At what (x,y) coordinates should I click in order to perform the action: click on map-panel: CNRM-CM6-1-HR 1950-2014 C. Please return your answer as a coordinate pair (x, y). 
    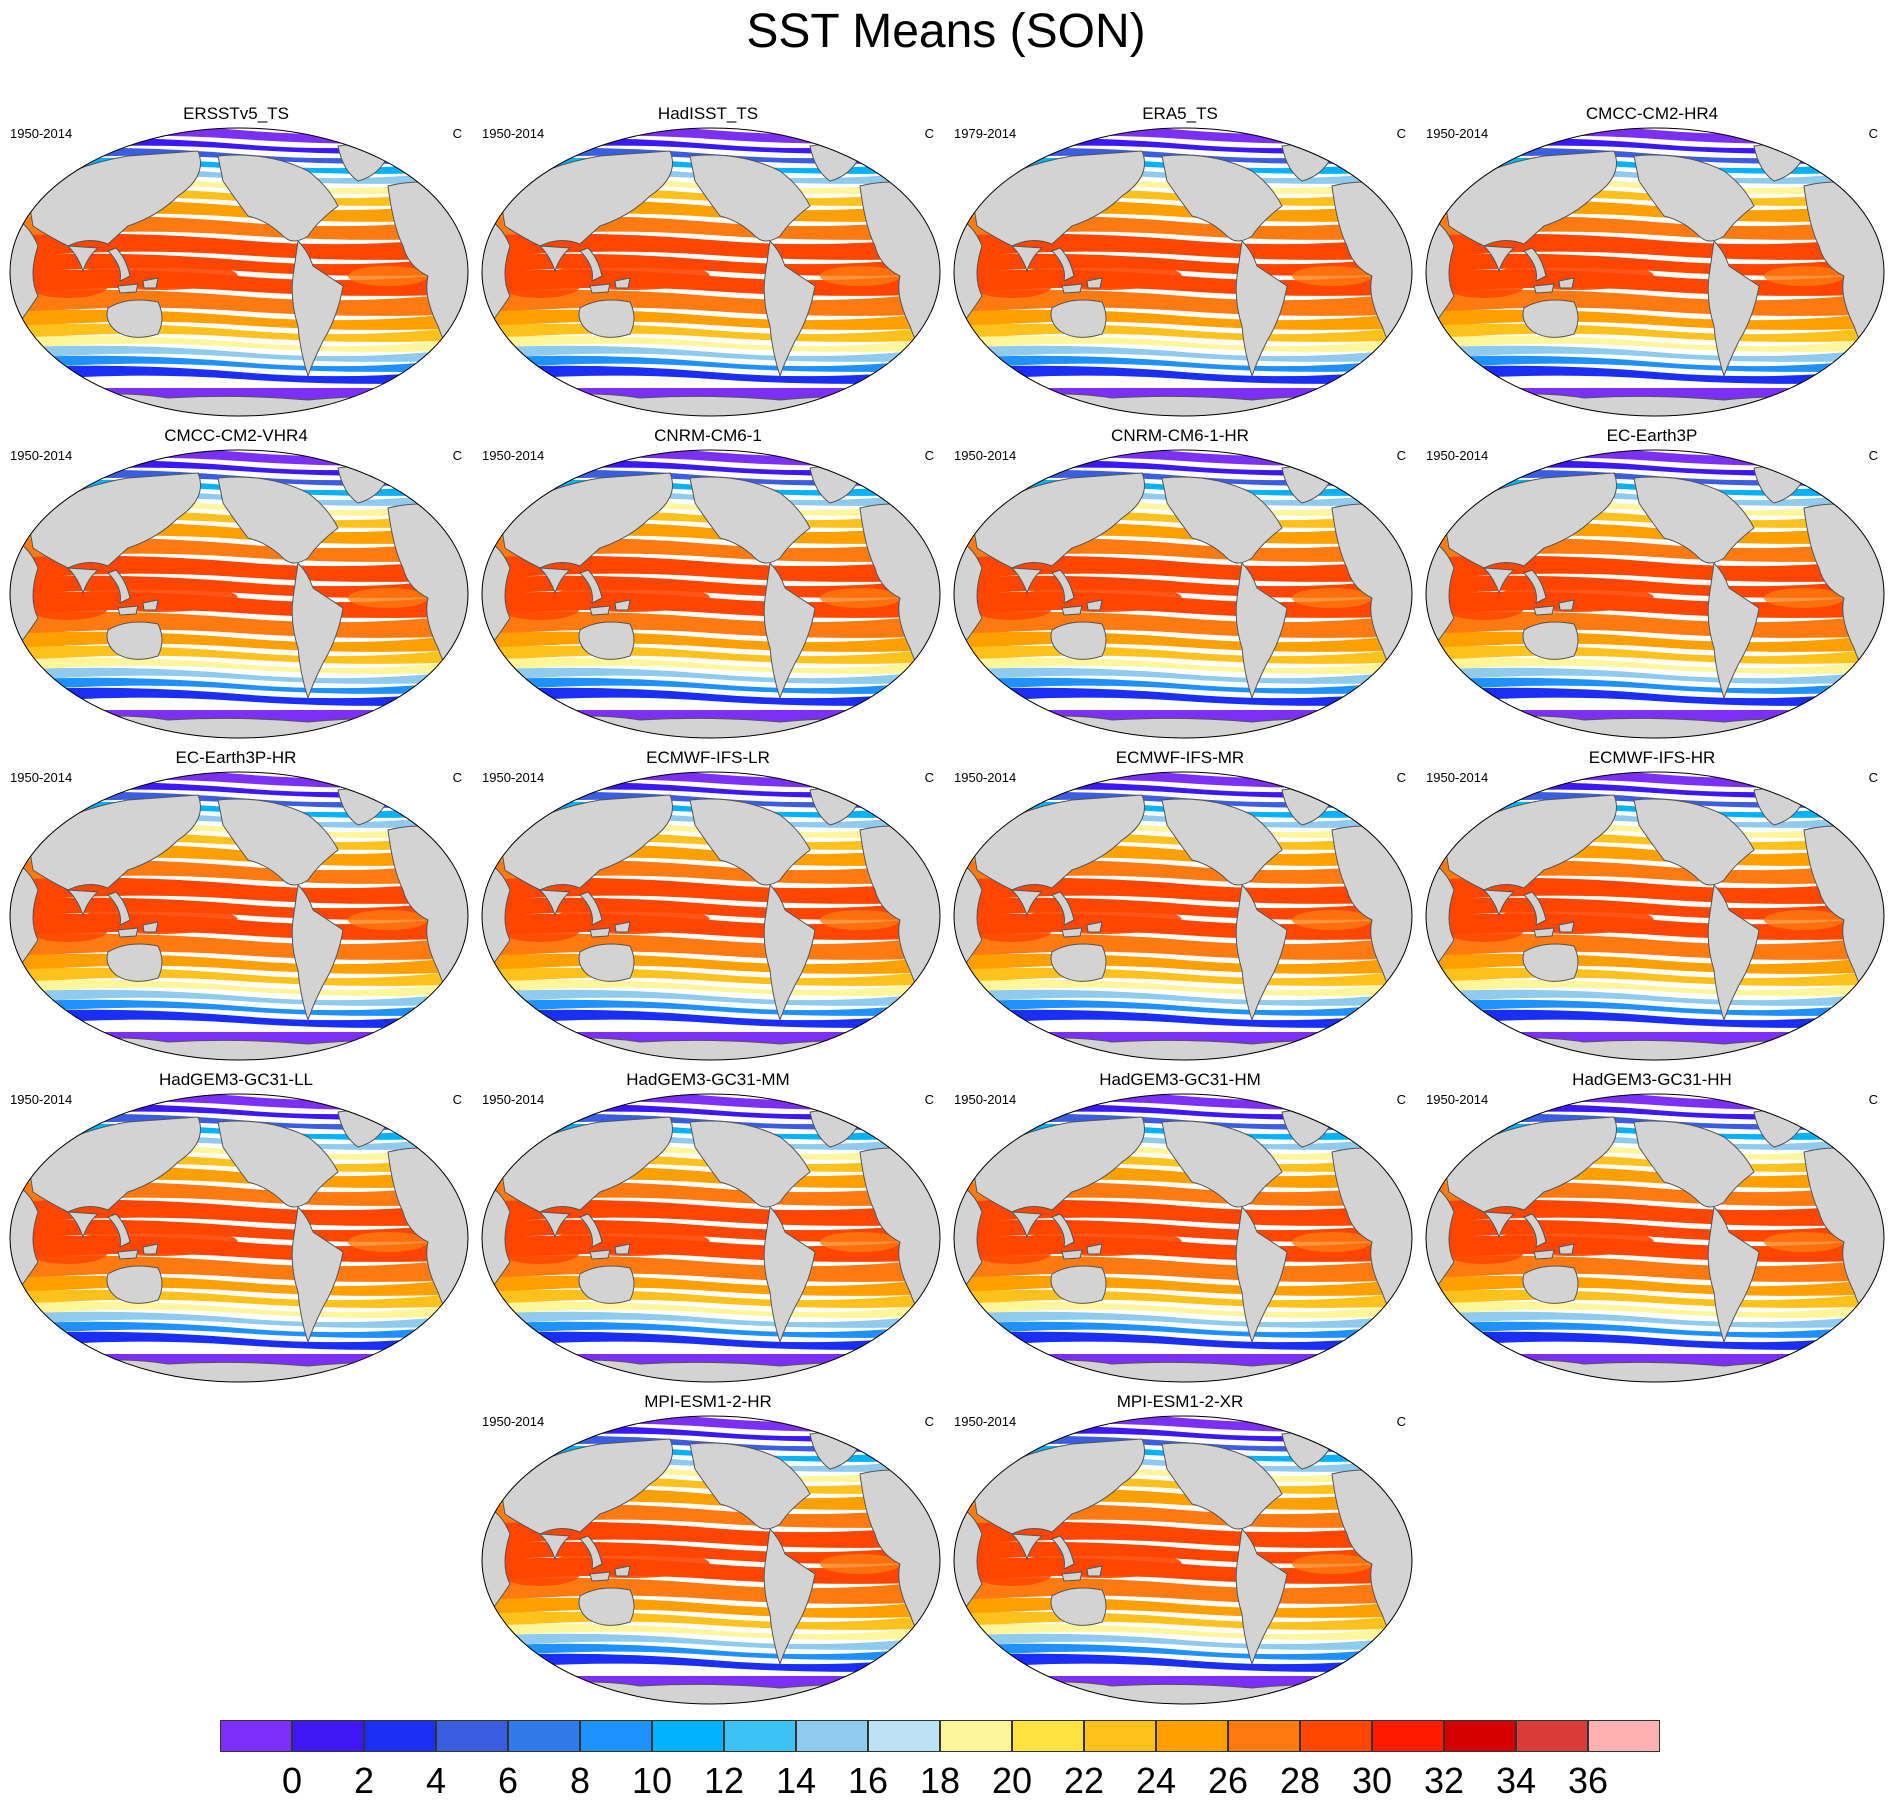
    Looking at the image, I should click on (1180, 586).